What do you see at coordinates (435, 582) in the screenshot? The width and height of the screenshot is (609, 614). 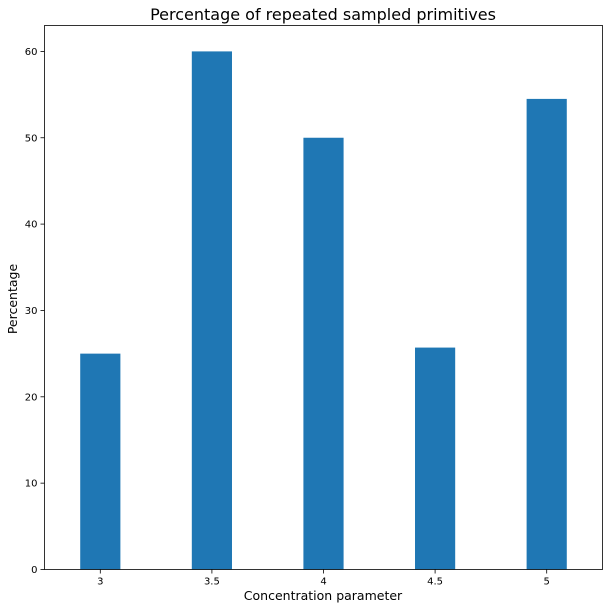 I see `x-tick-label: 4.5` at bounding box center [435, 582].